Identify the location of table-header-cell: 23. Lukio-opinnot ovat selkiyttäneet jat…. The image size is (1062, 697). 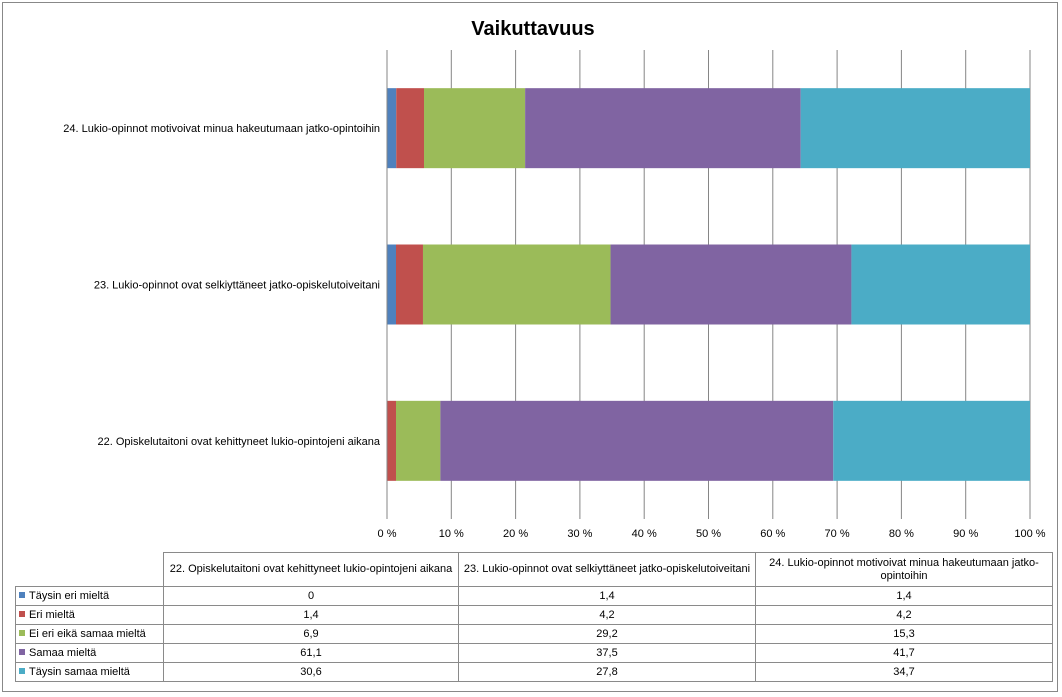
(607, 569).